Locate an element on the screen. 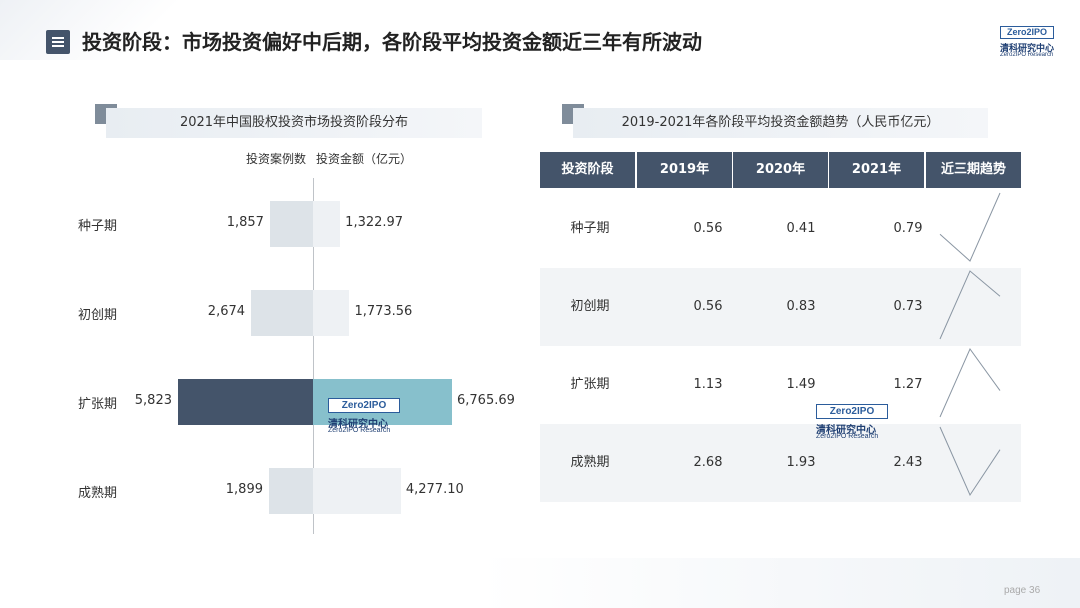 The image size is (1080, 608). value-label-amount: 4,277.10 is located at coordinates (434, 489).